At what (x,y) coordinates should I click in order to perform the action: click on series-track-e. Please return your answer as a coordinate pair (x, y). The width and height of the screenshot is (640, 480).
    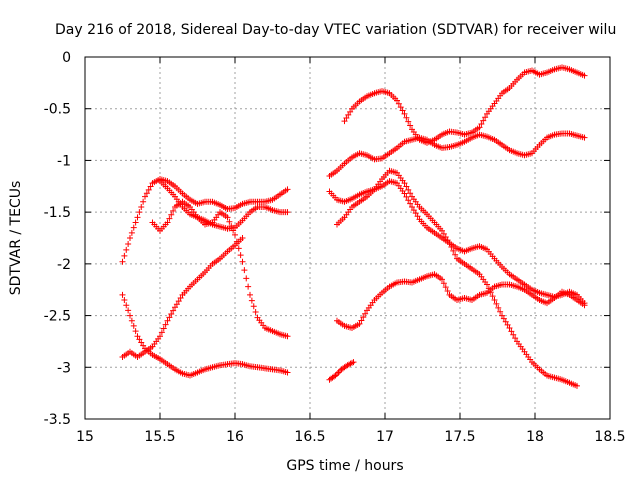
    Looking at the image, I should click on (220, 269).